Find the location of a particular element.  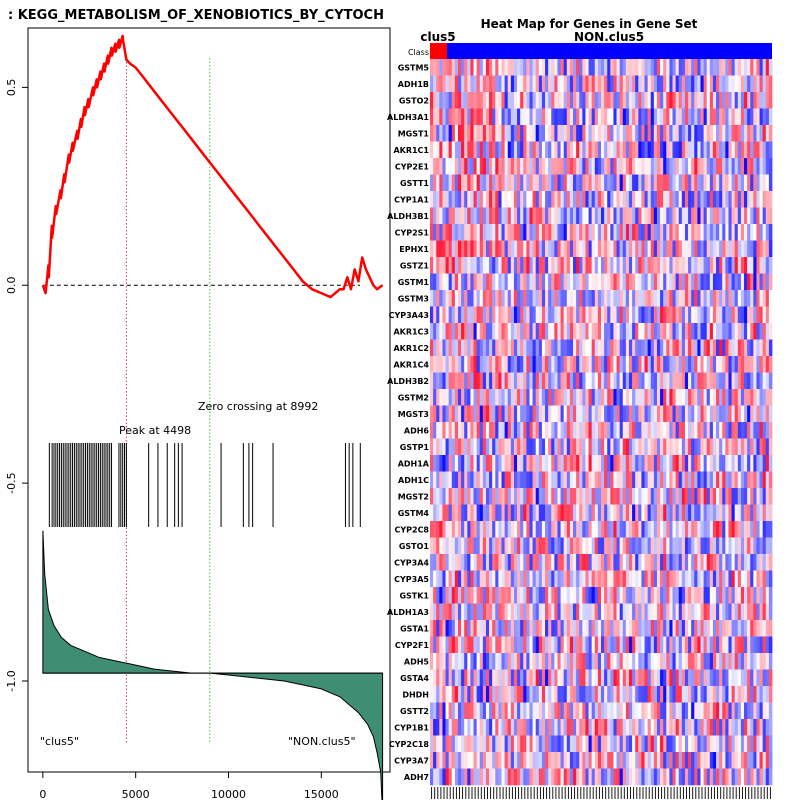

heatmap-row-label: ADH1A is located at coordinates (414, 463).